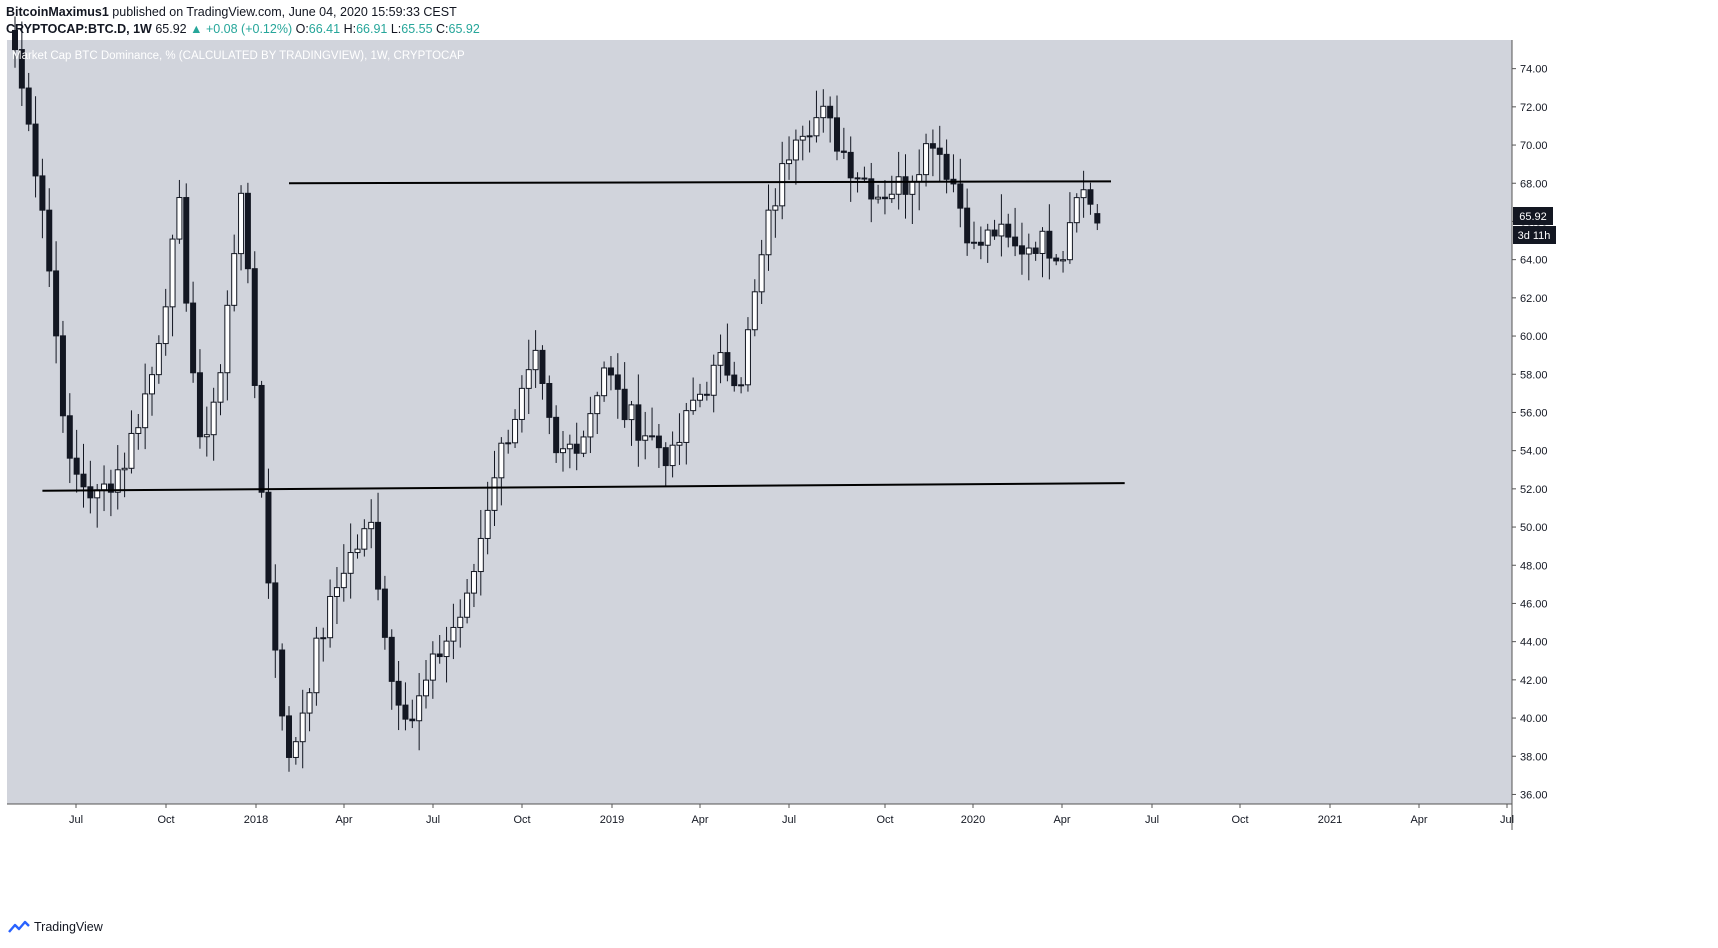 This screenshot has width=1718, height=948. I want to click on y-tick-label: 72.00, so click(1534, 108).